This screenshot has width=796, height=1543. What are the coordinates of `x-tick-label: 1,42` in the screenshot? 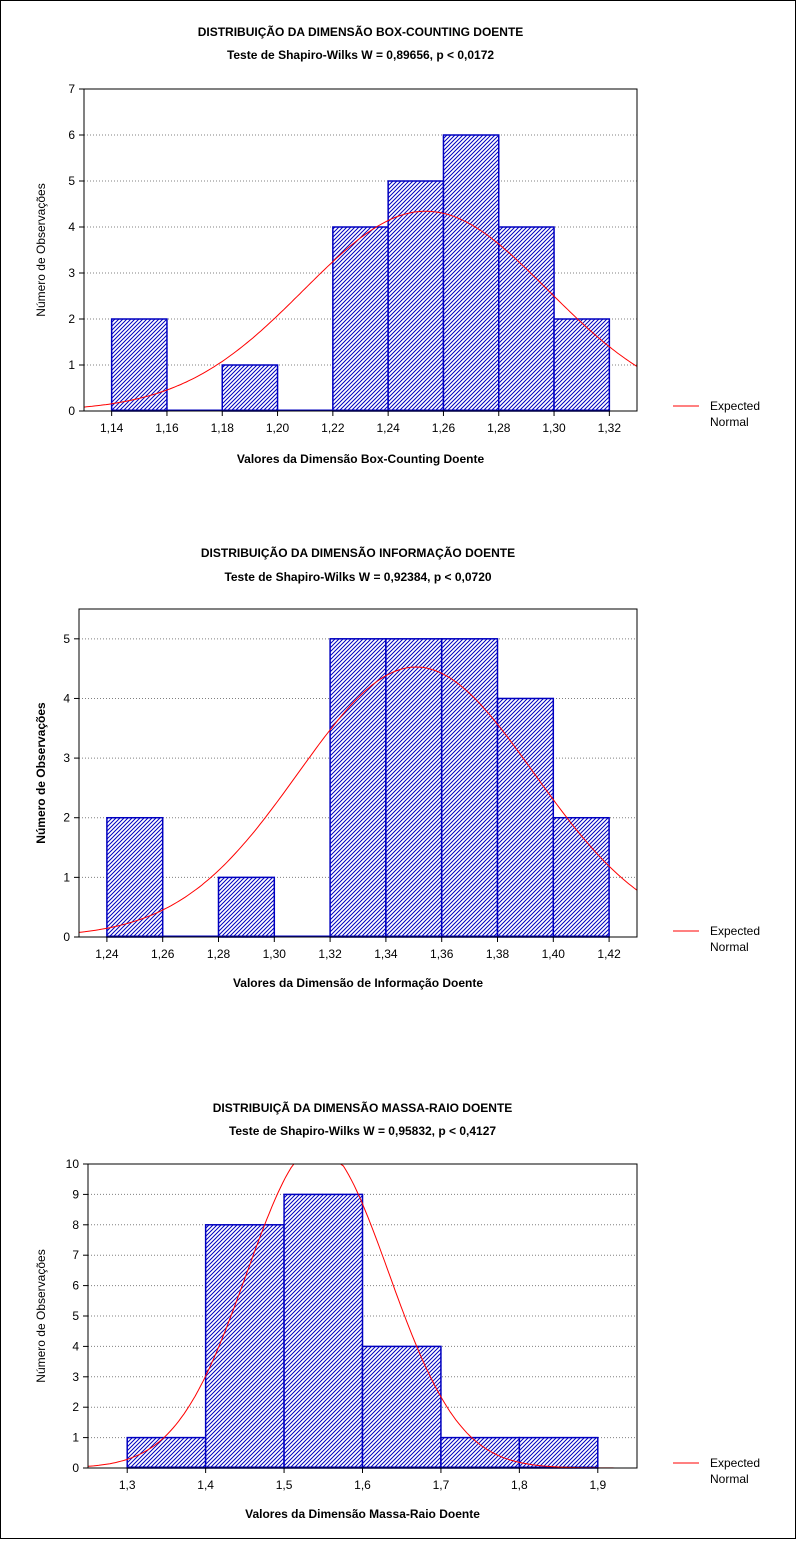 It's located at (609, 954).